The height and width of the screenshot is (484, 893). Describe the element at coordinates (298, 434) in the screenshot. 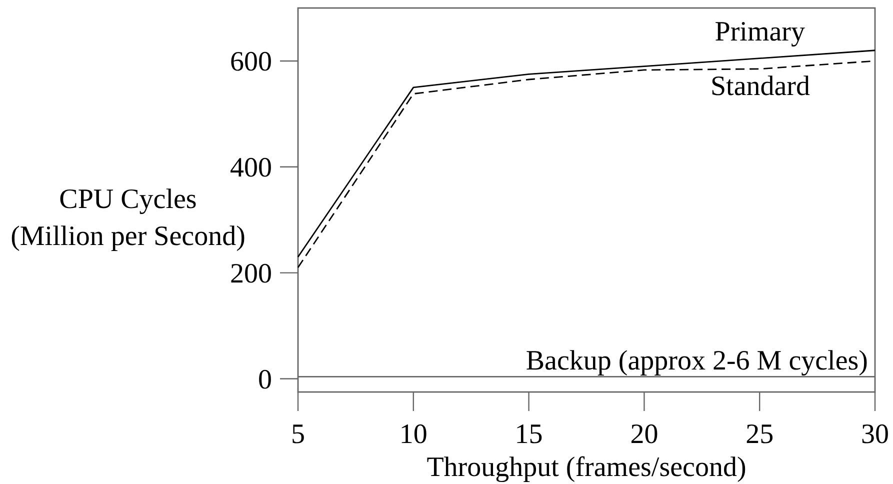

I see `x-tick-label: 5` at that location.